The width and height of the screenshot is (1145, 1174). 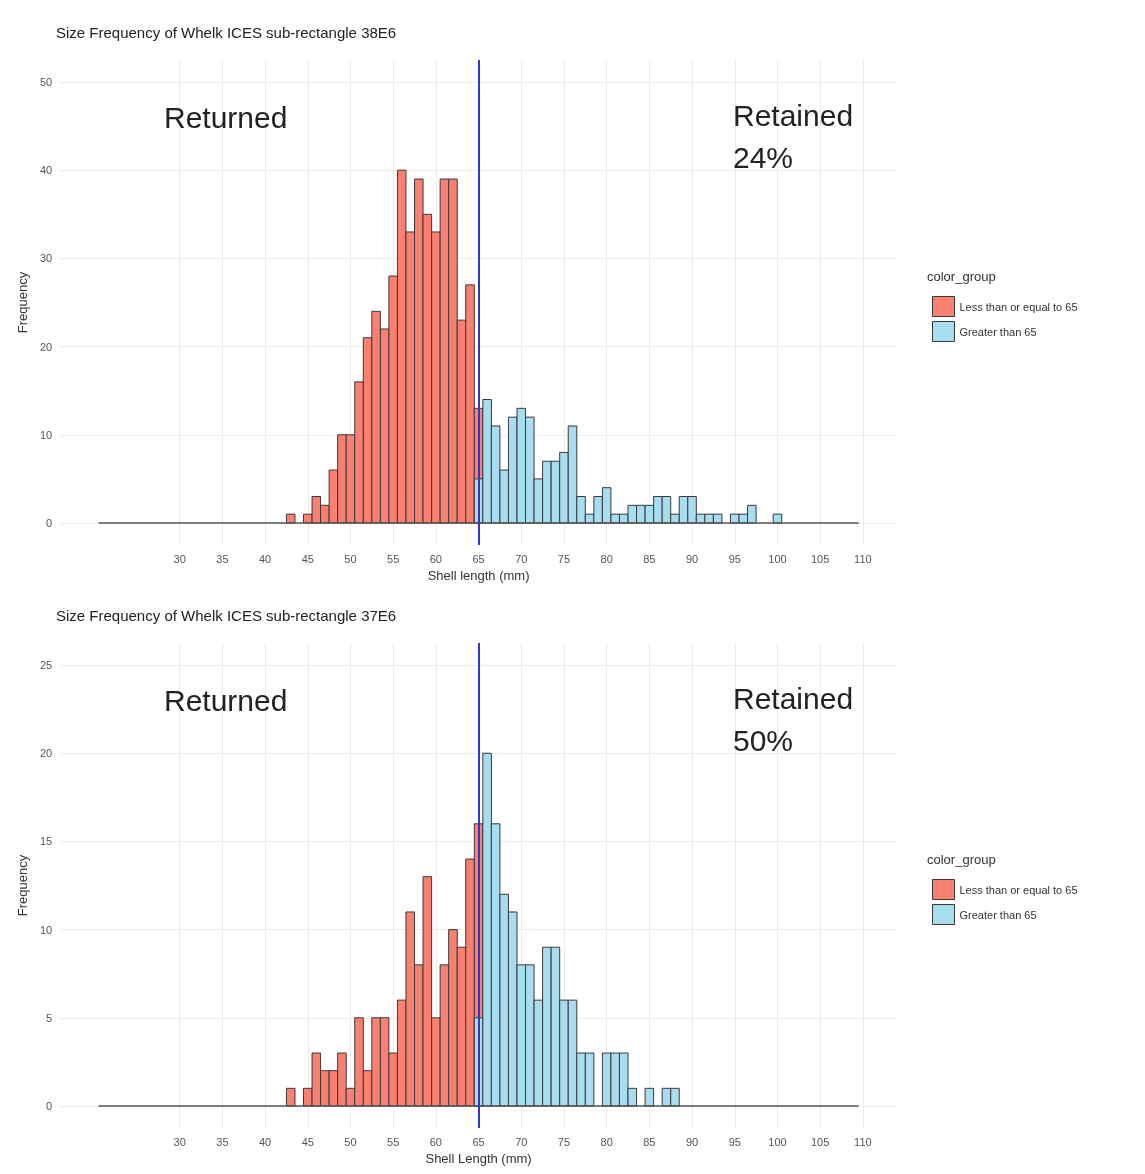 I want to click on annotation: Retained 24%, so click(x=793, y=136).